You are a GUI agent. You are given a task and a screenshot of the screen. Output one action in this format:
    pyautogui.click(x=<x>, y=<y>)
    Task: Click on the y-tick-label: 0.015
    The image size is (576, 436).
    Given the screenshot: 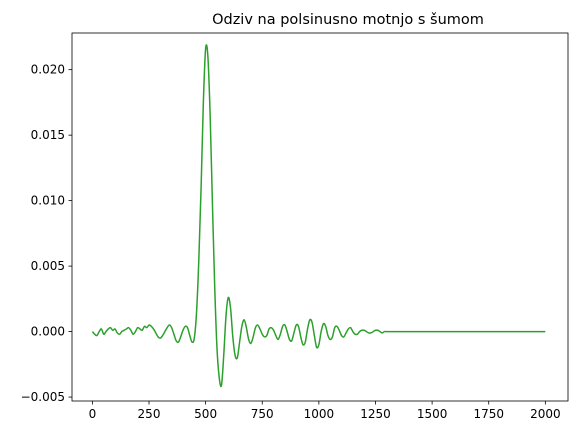 What is the action you would take?
    pyautogui.click(x=48, y=135)
    